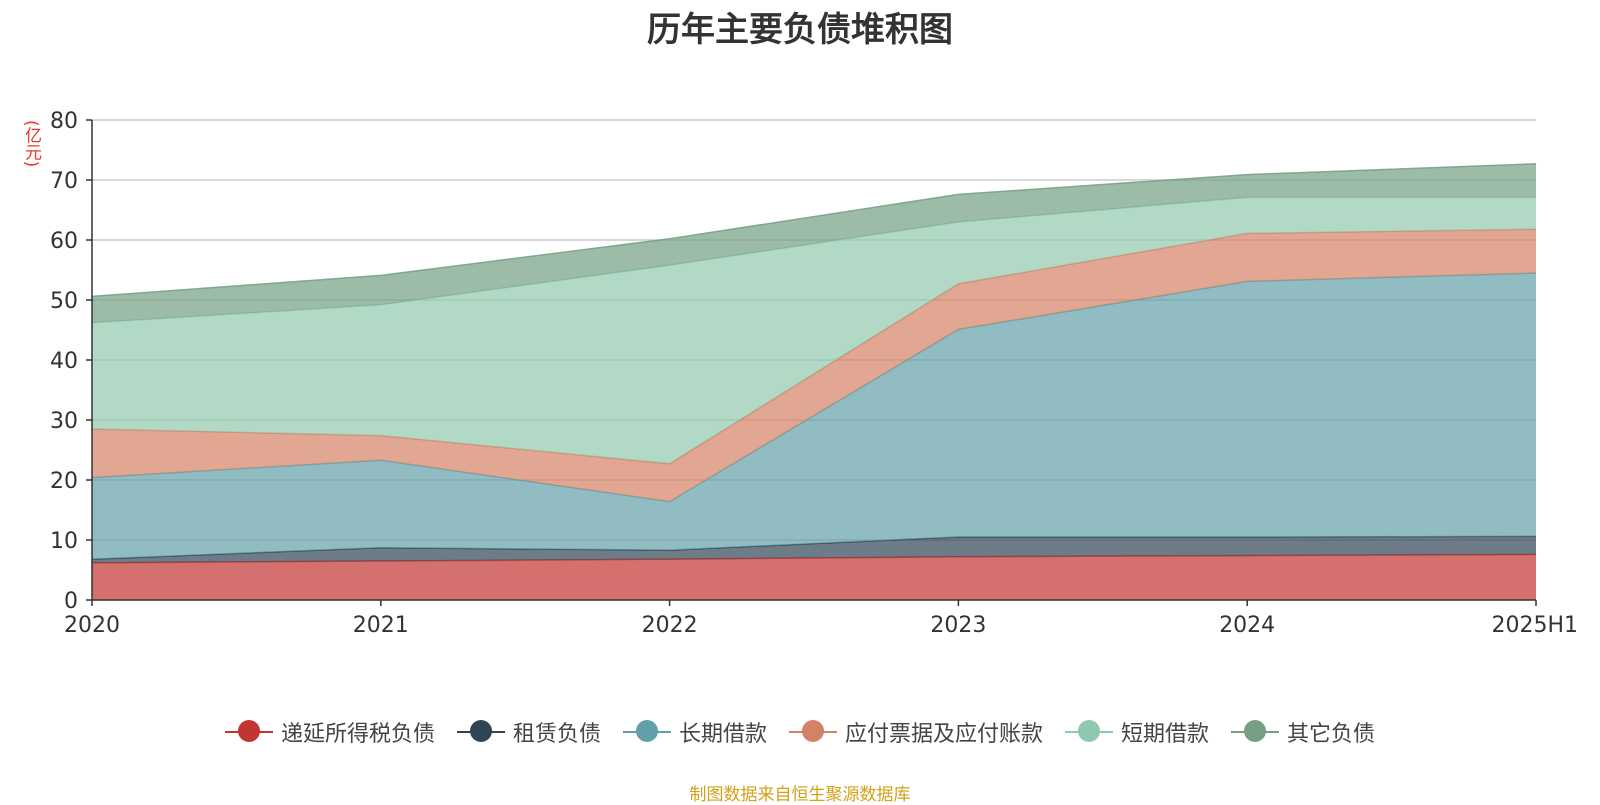 The image size is (1600, 805). Describe the element at coordinates (31, 144) in the screenshot. I see `y-axis-unit-label: (亿元)` at that location.